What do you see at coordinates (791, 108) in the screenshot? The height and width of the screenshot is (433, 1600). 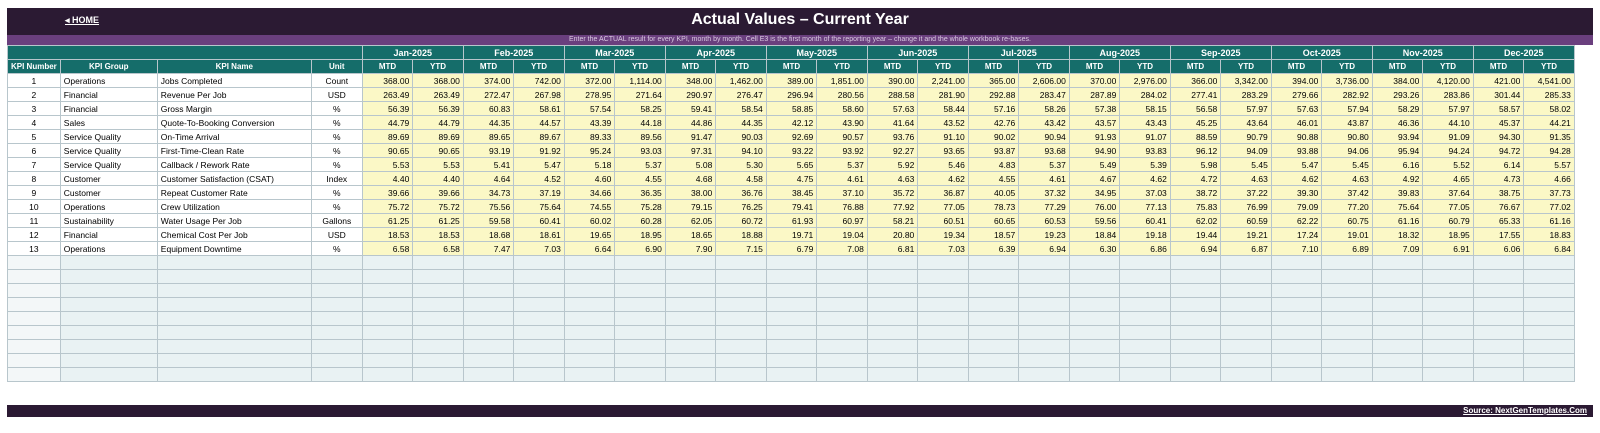 I see `mtd-value-cell: 58.85` at bounding box center [791, 108].